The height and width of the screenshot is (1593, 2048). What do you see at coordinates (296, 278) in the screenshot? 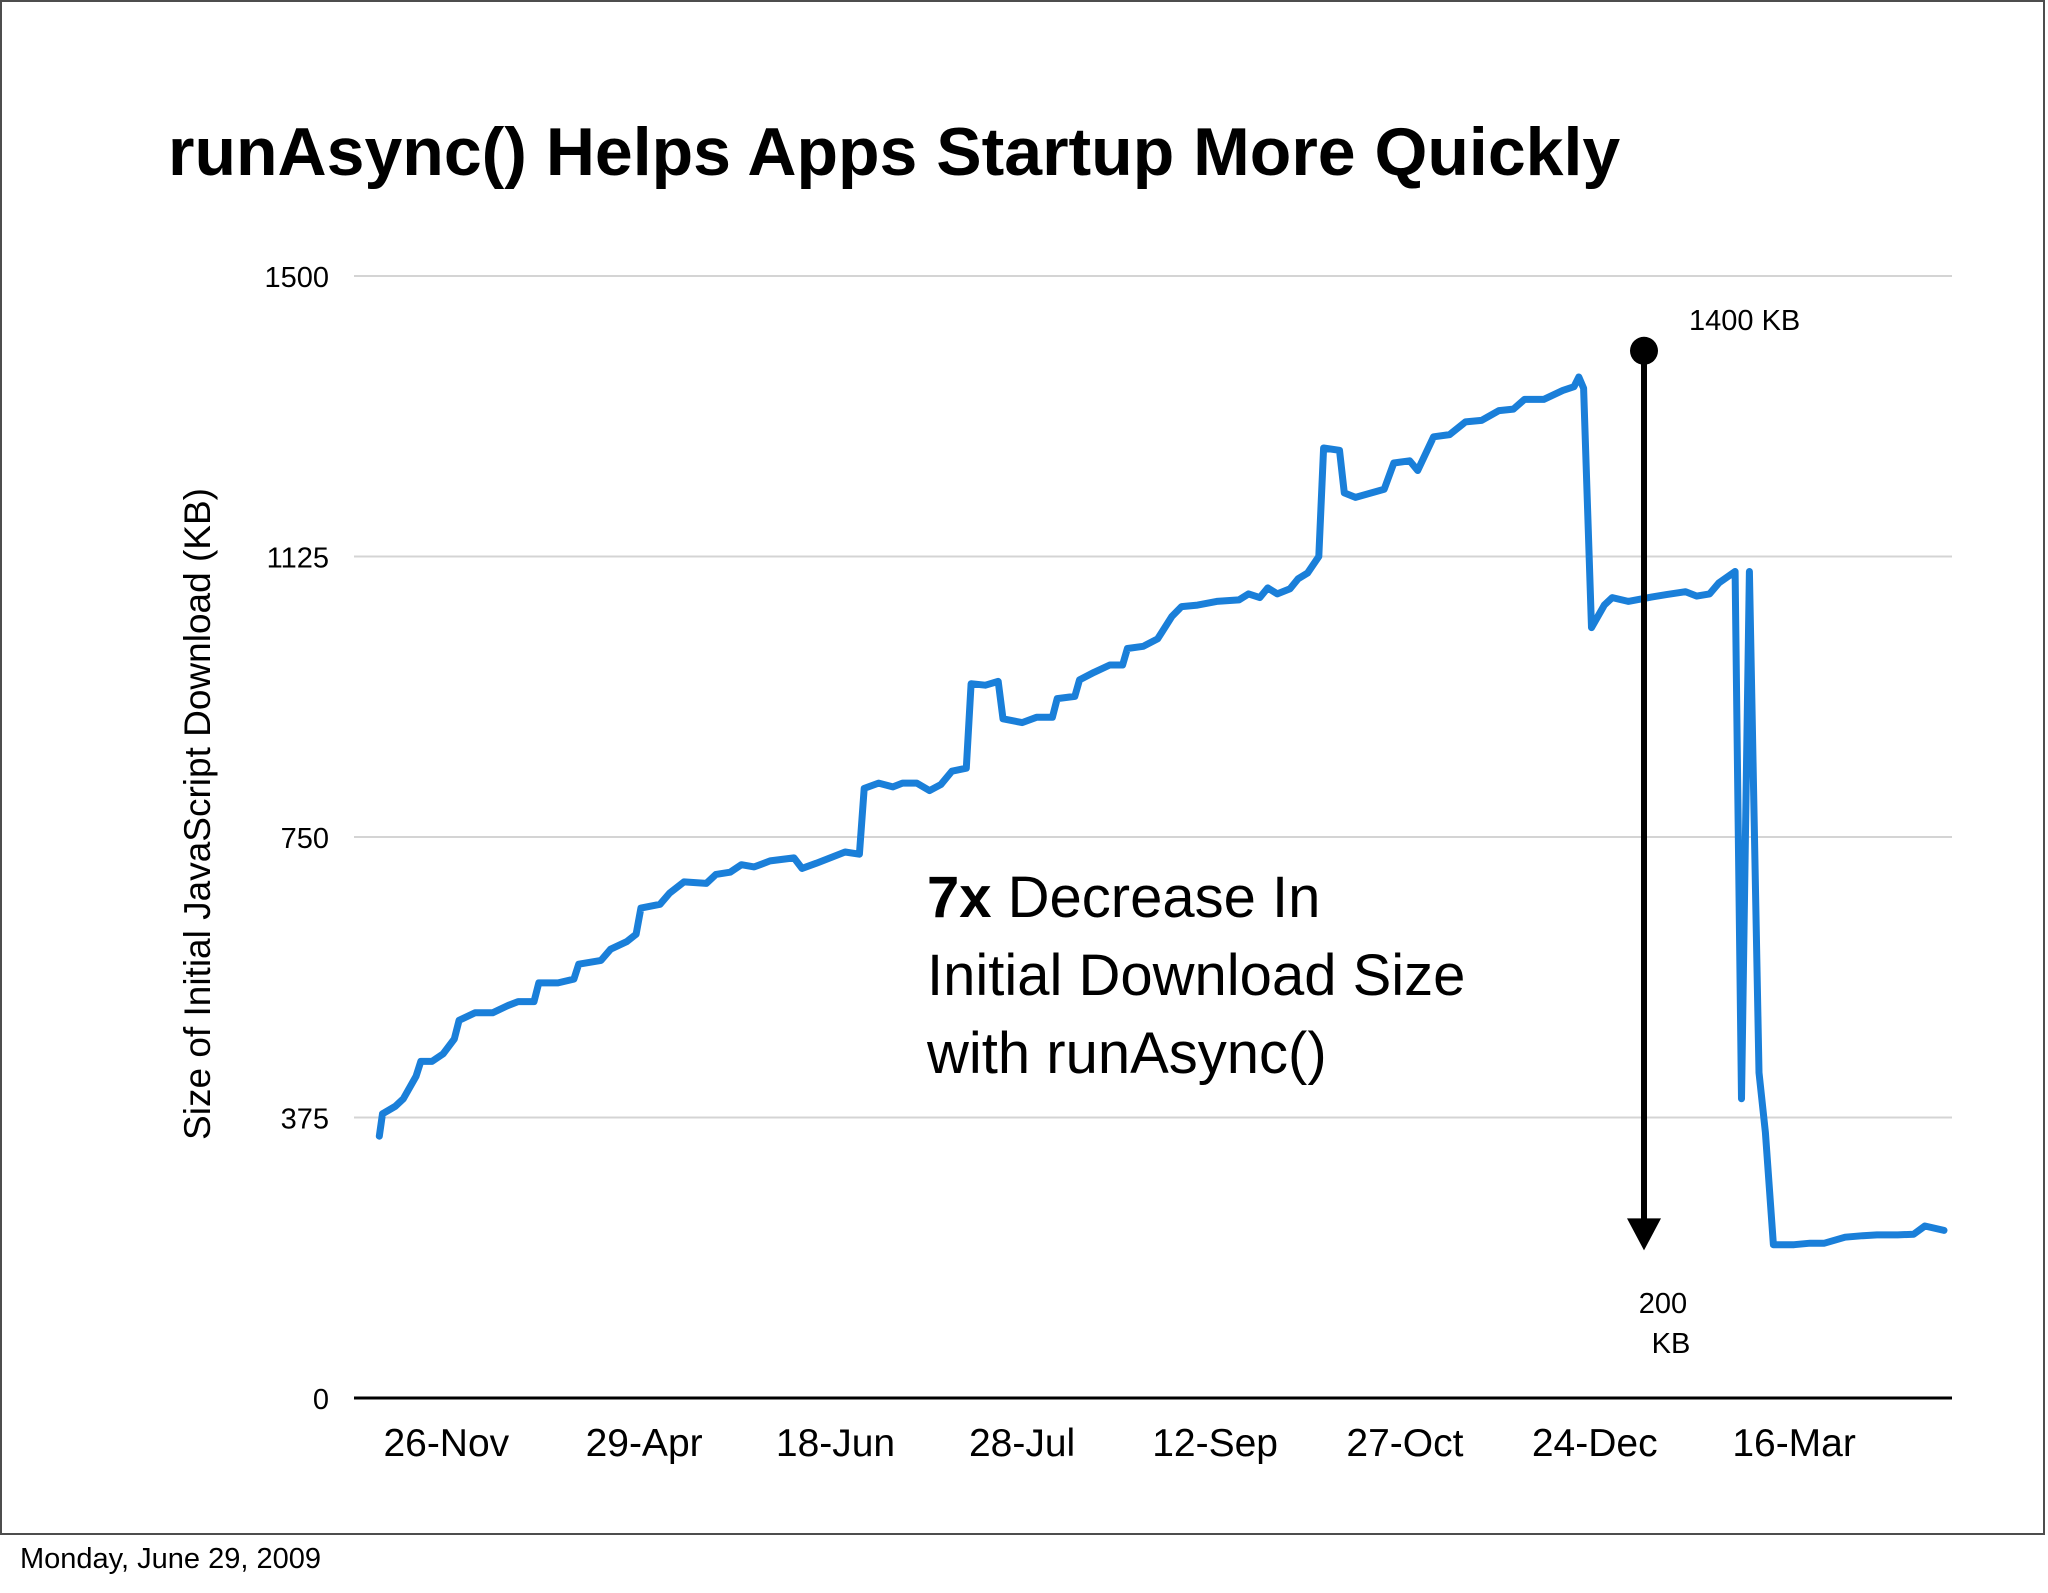
I see `y-tick-label: 1500` at bounding box center [296, 278].